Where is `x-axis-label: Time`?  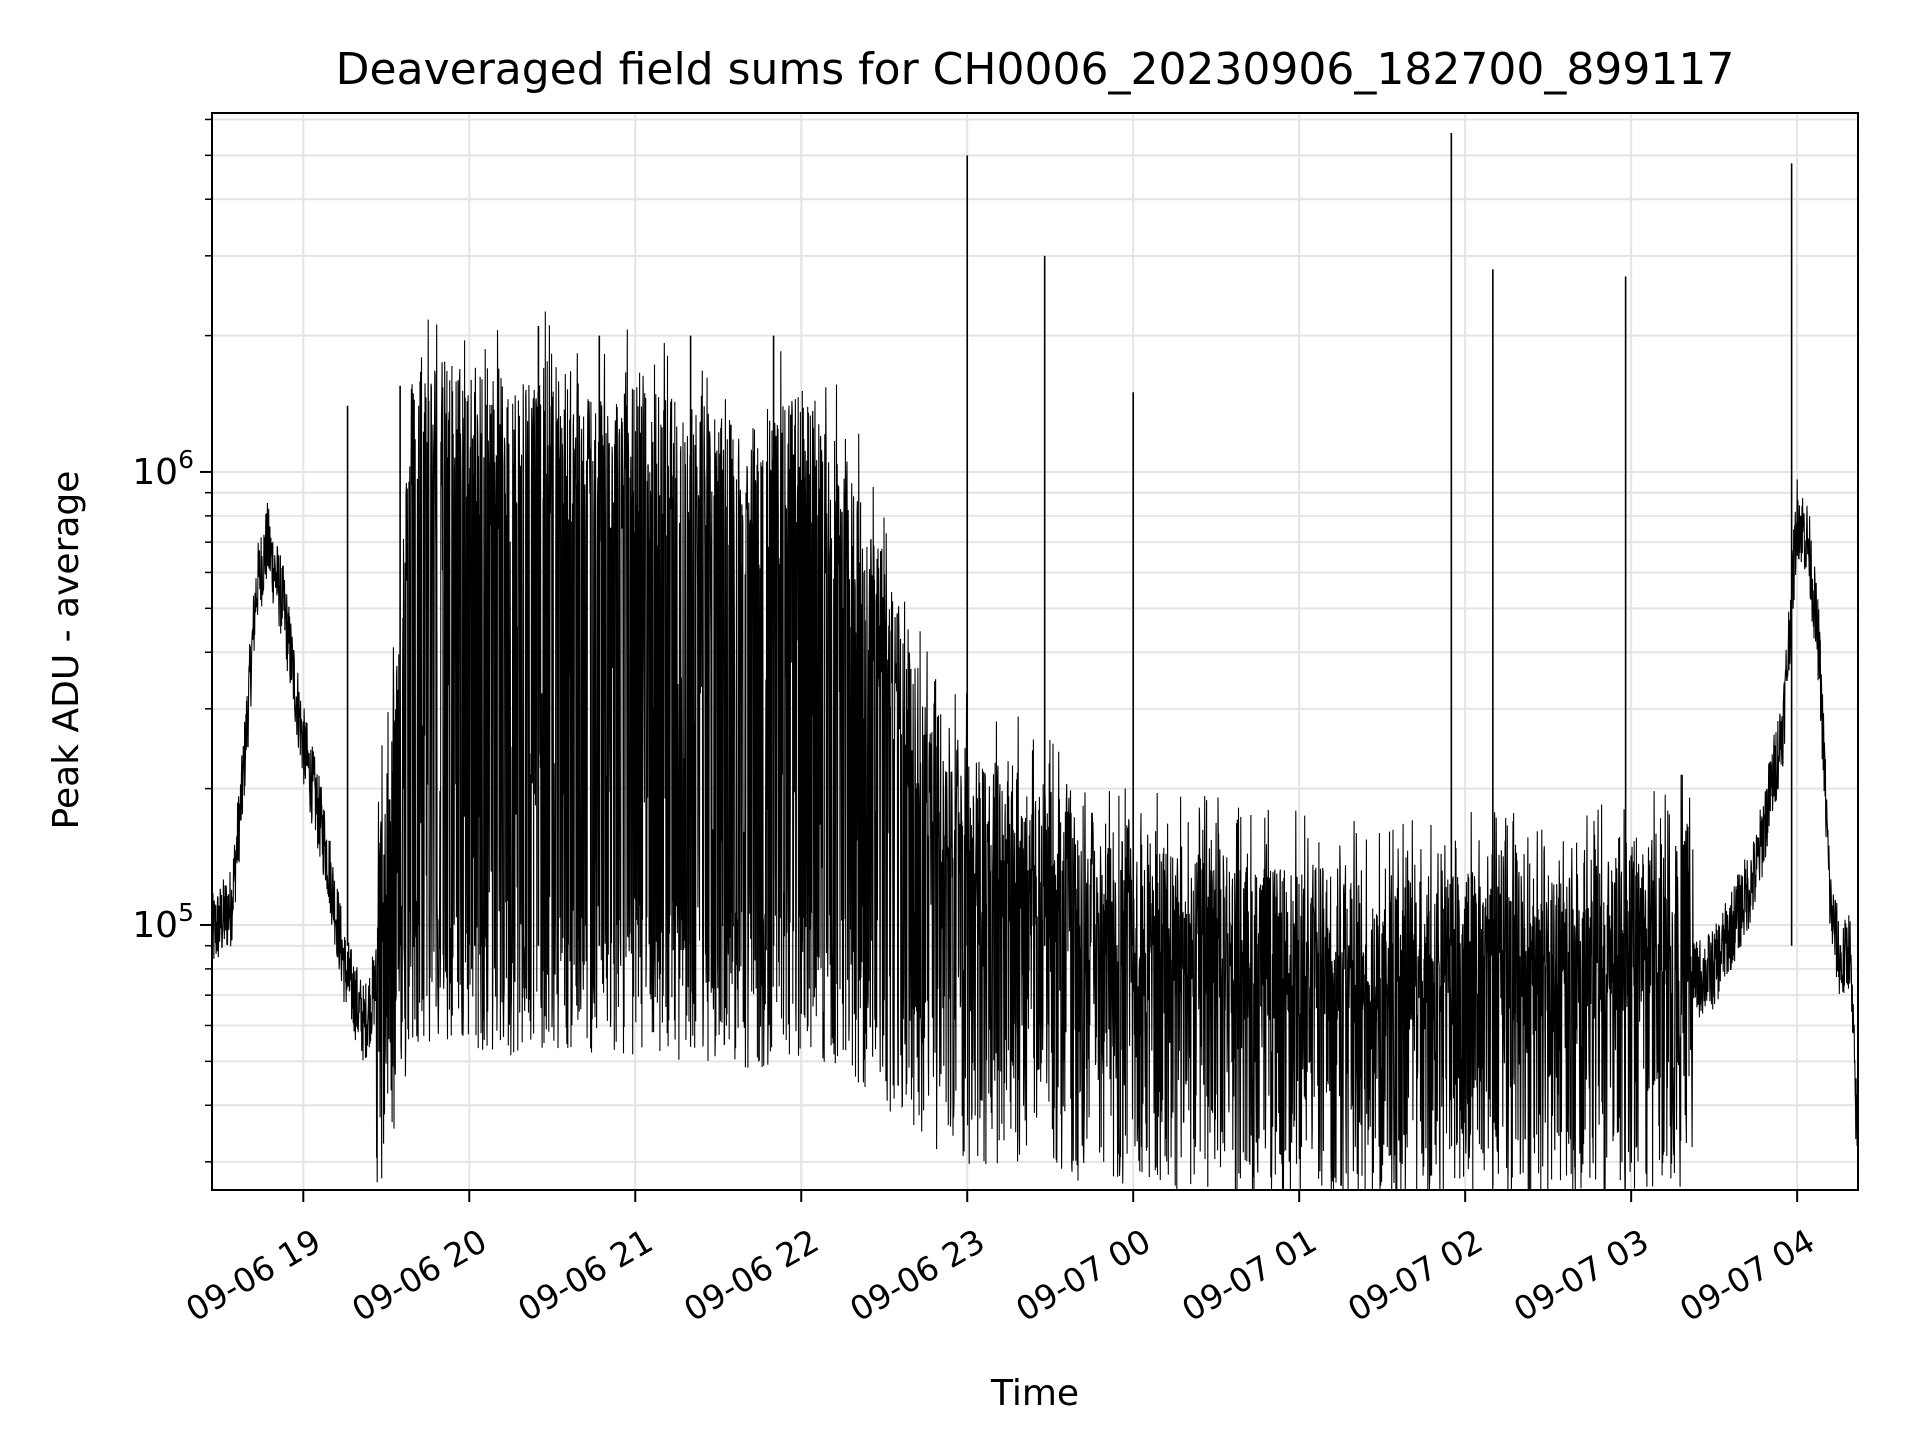
x-axis-label: Time is located at coordinates (1034, 1393).